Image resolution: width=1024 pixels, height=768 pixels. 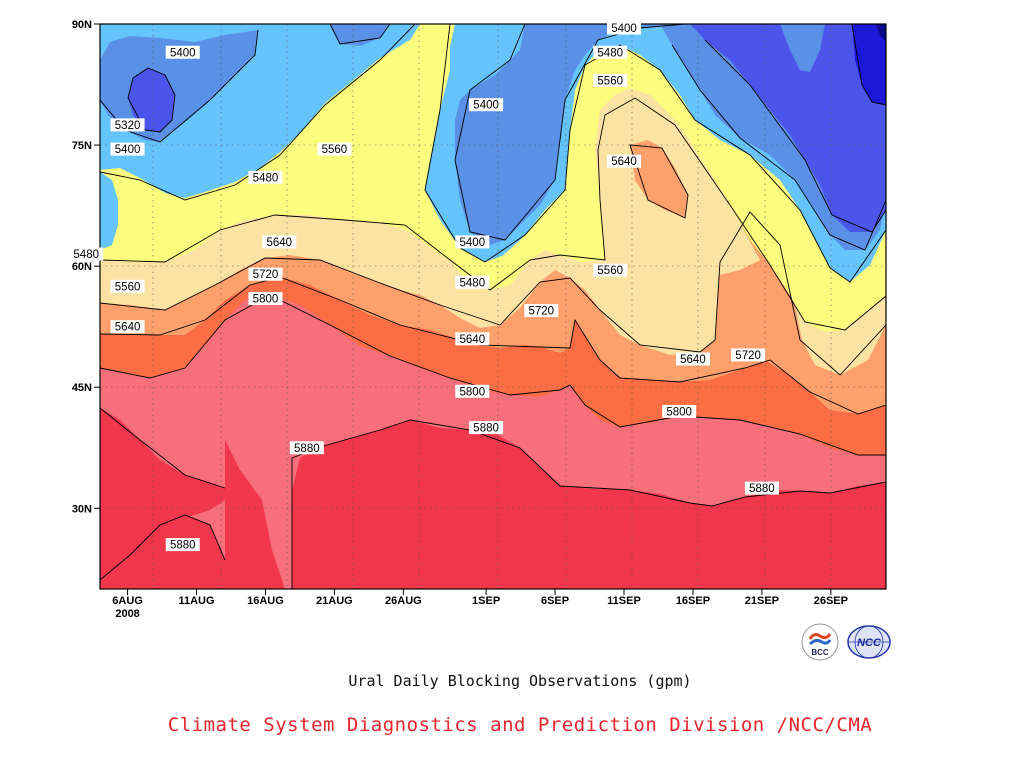 What do you see at coordinates (162, 494) in the screenshot?
I see `fill-gt5880-left` at bounding box center [162, 494].